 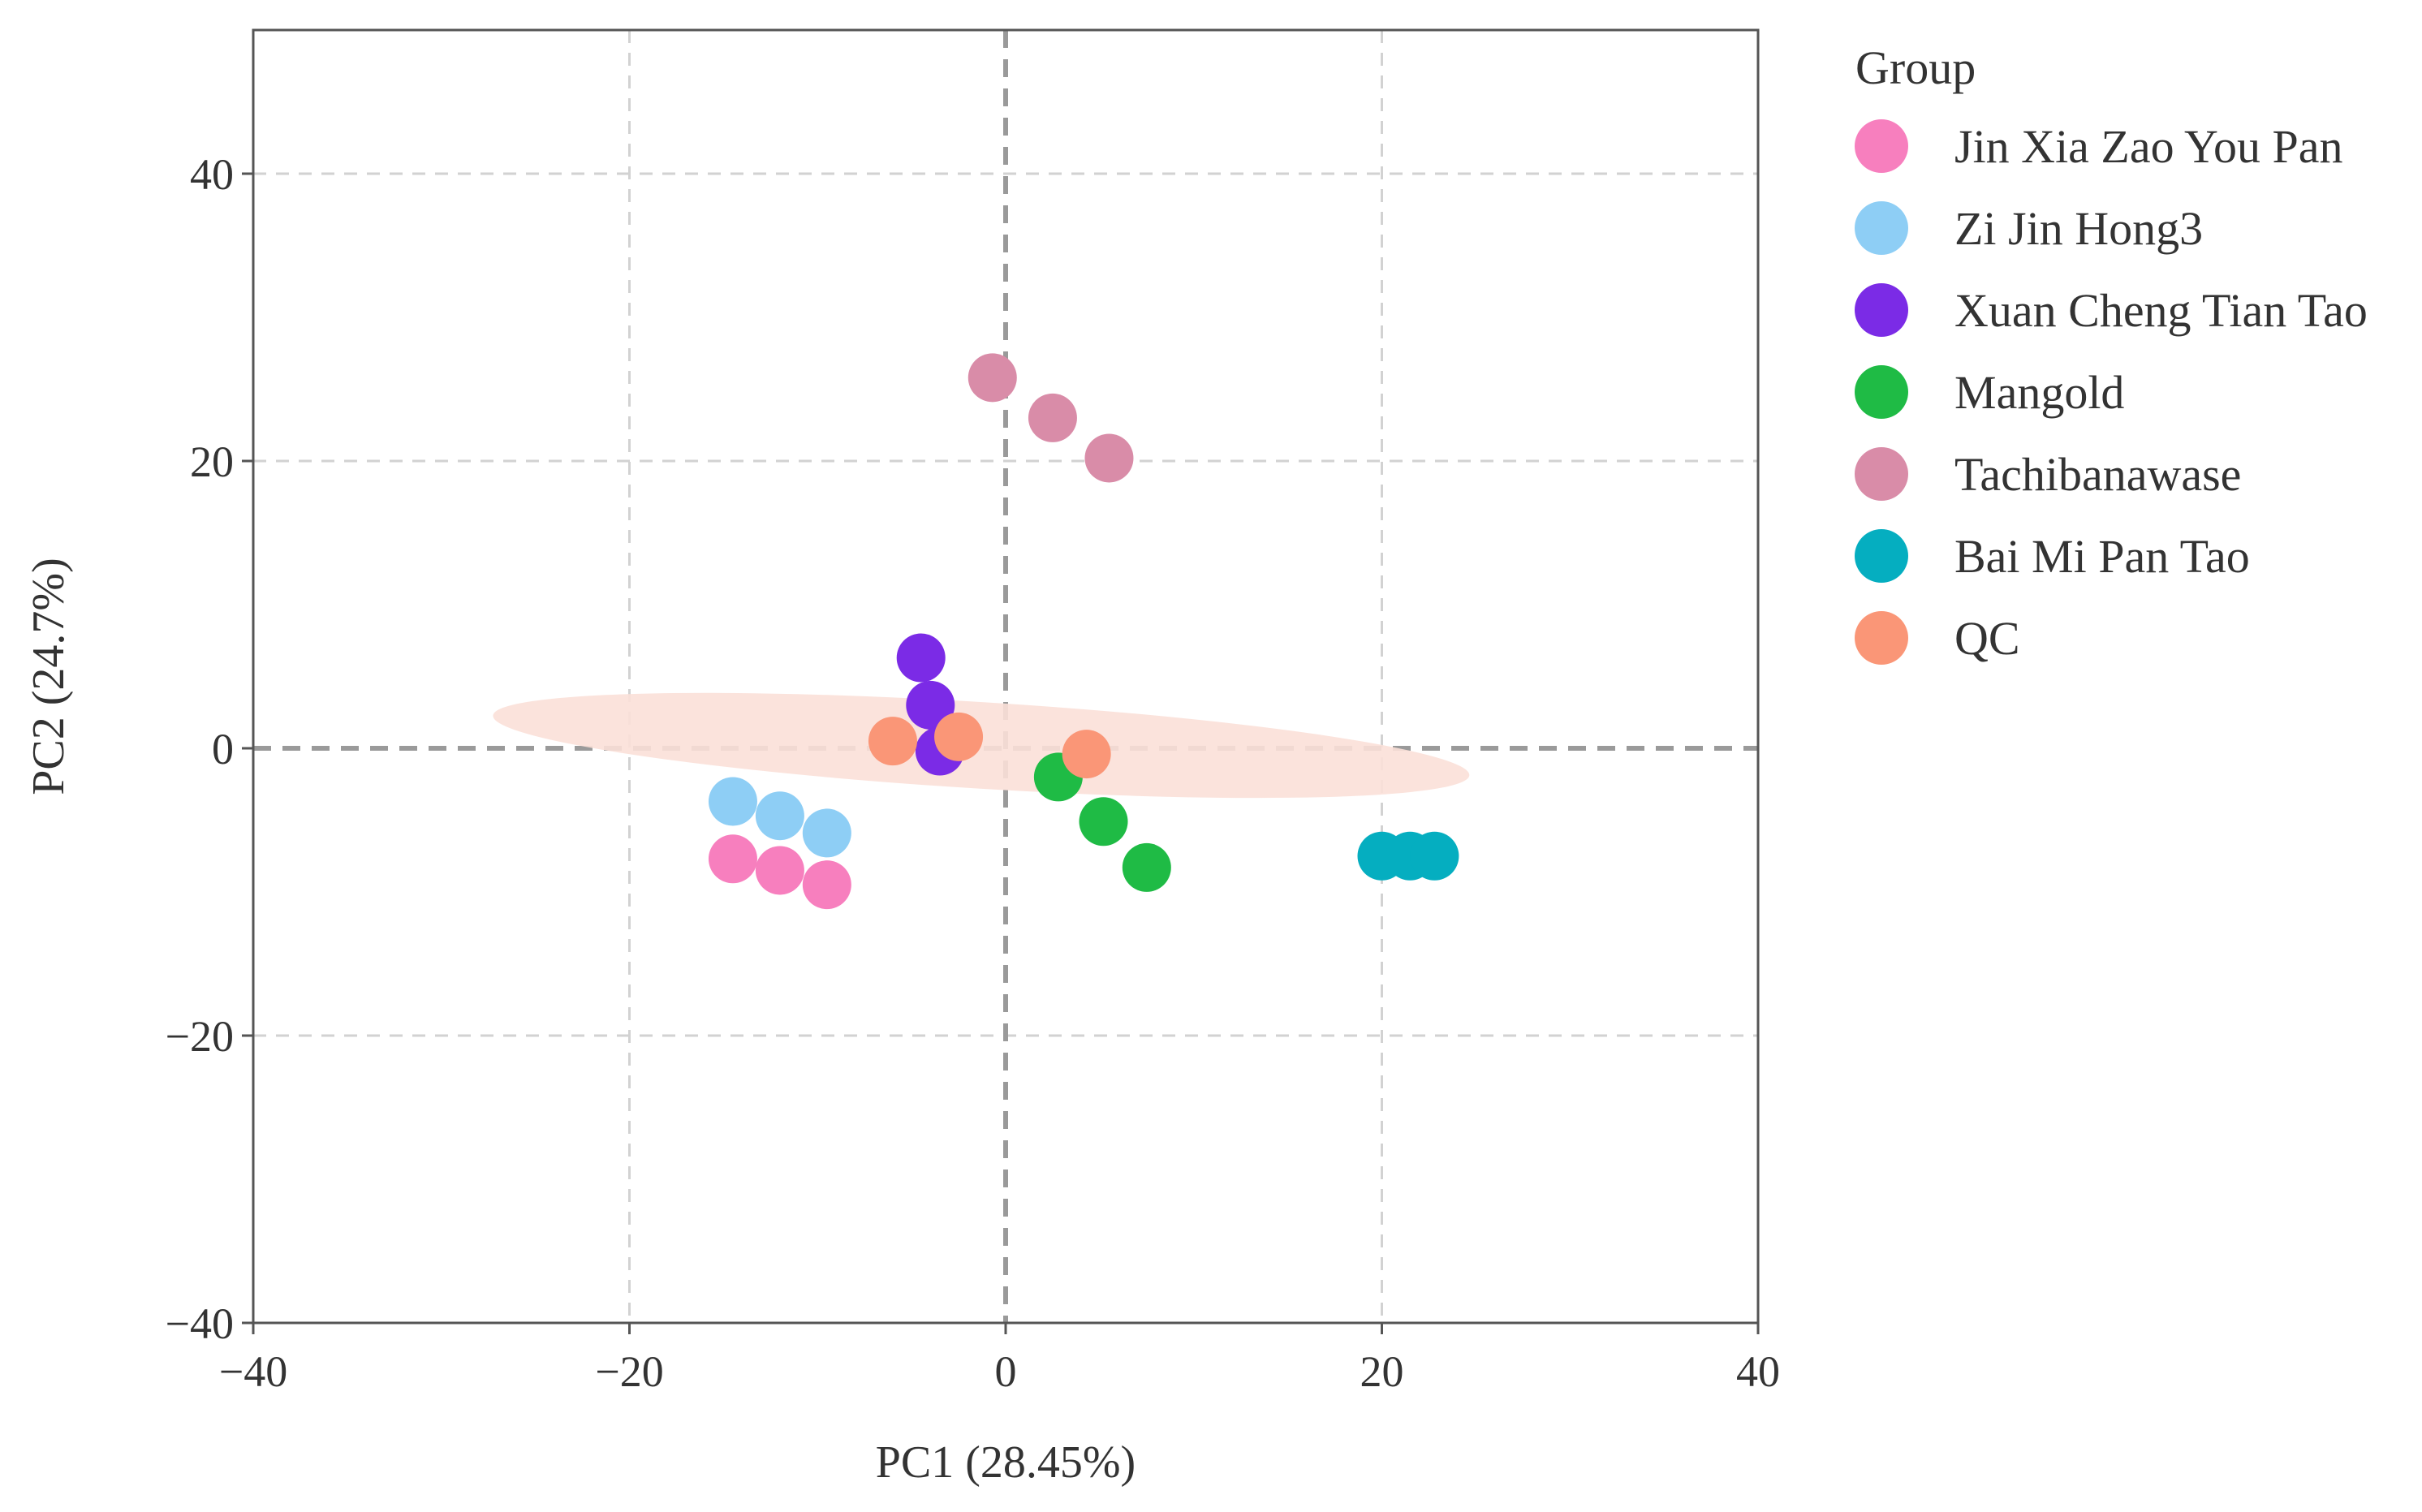 I want to click on legend-swatch-zi-jin-hong3, so click(x=1882, y=228).